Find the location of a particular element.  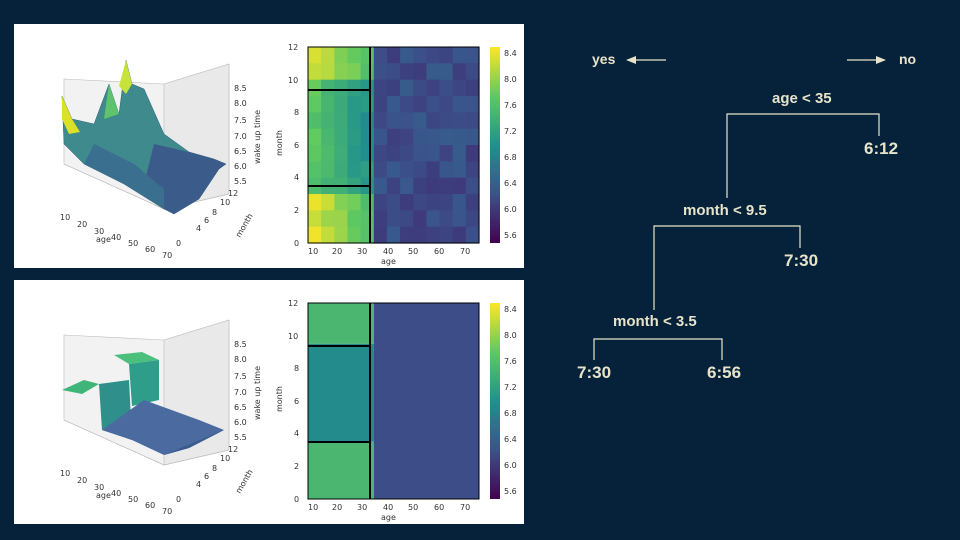

y-tick: 0 is located at coordinates (296, 499).